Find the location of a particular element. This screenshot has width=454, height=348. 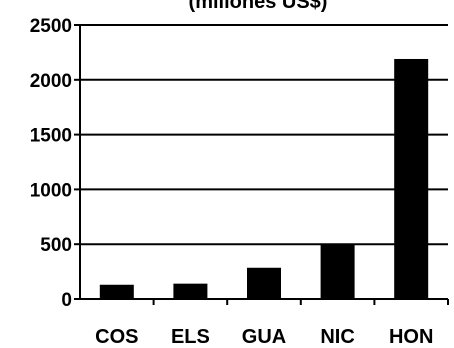

y-tick-label-1000: 1000 is located at coordinates (51, 190).